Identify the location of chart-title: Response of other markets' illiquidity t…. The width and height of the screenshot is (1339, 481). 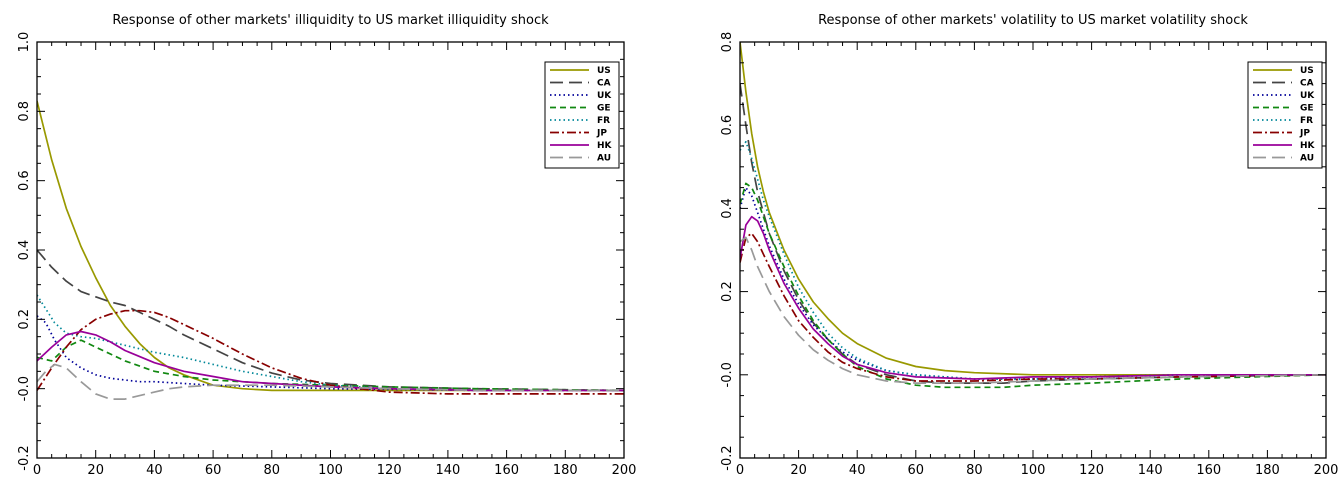
(330, 20).